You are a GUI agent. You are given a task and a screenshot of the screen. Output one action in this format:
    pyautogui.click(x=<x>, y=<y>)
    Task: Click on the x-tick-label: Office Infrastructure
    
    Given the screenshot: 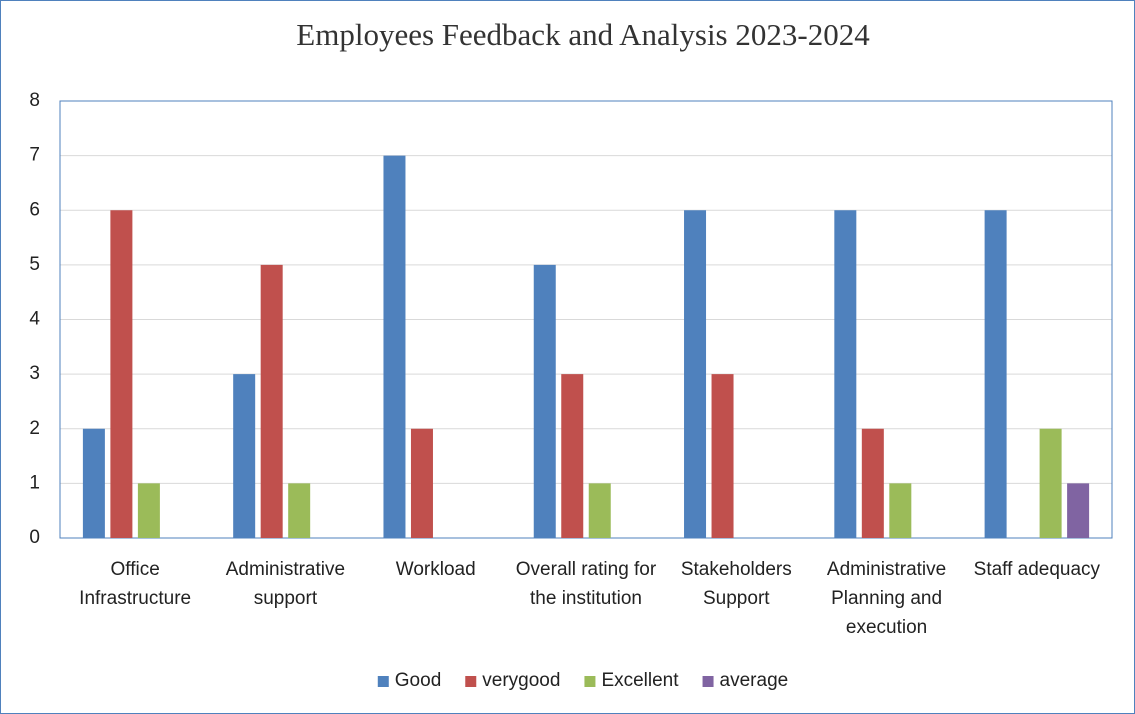 What is the action you would take?
    pyautogui.click(x=135, y=584)
    